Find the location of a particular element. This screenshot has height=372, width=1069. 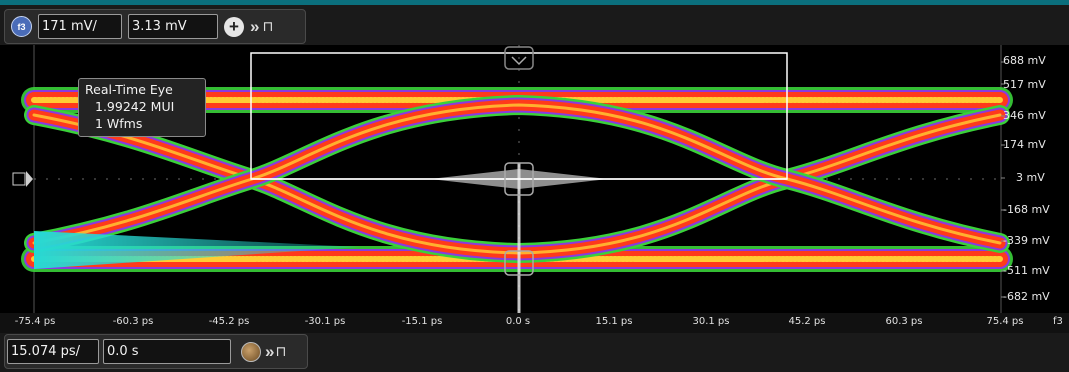

eye-info-tooltip: Real-Time Eye 1.99242 MUI 1 Wfms is located at coordinates (142, 107).